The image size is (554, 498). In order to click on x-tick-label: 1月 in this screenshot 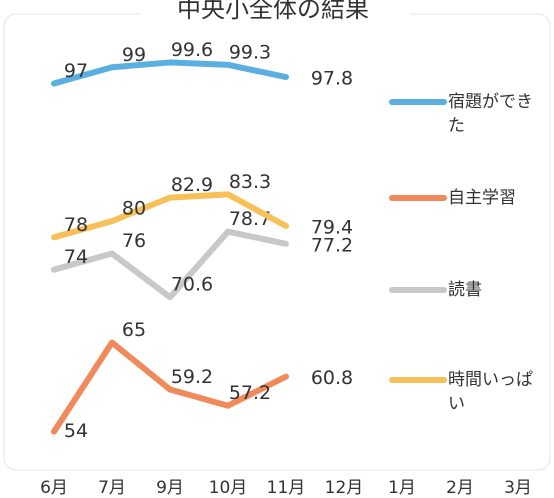, I will do `click(402, 488)`.